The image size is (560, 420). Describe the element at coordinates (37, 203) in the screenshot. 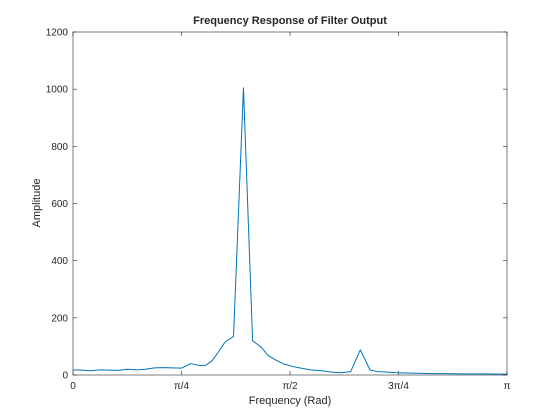

I see `y-axis-label: Amplitude` at that location.